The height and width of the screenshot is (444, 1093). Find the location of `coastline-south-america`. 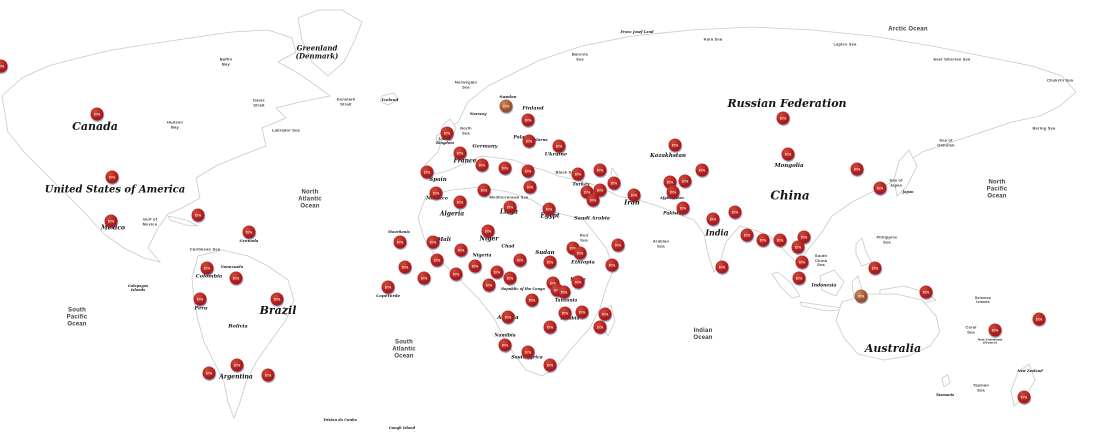

coastline-south-america is located at coordinates (243, 334).